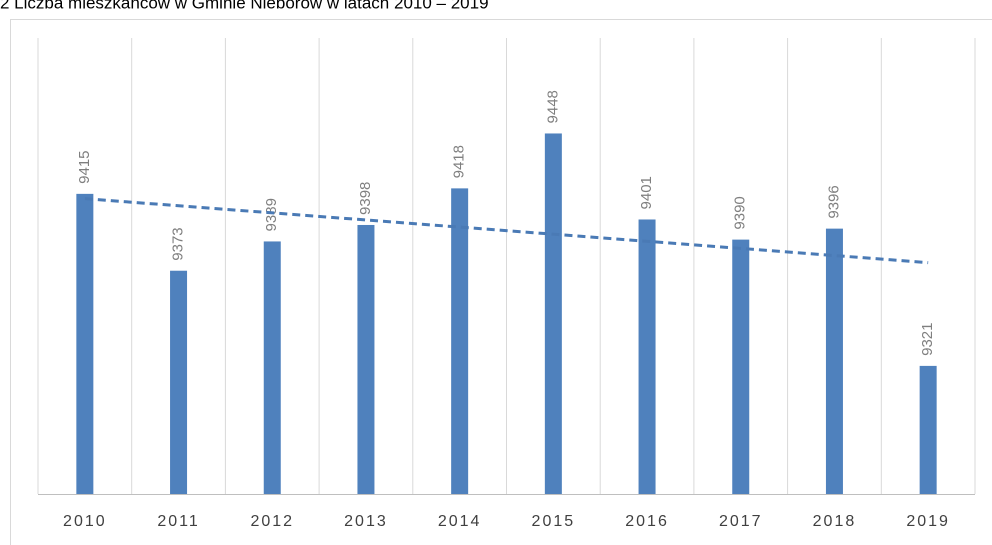  I want to click on data-label: 9401, so click(646, 192).